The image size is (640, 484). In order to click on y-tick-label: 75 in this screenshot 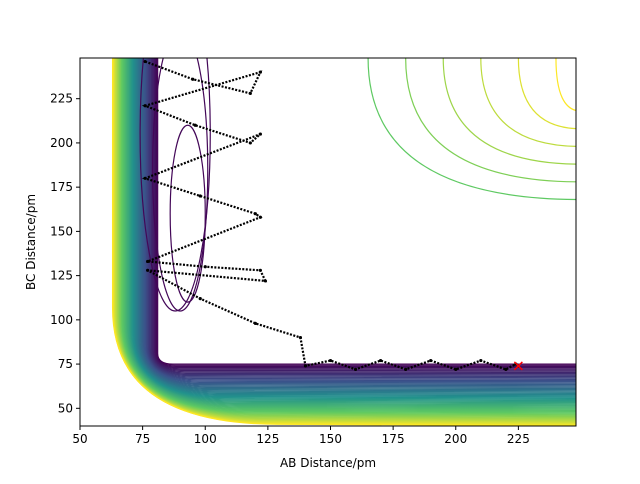, I will do `click(65, 364)`.